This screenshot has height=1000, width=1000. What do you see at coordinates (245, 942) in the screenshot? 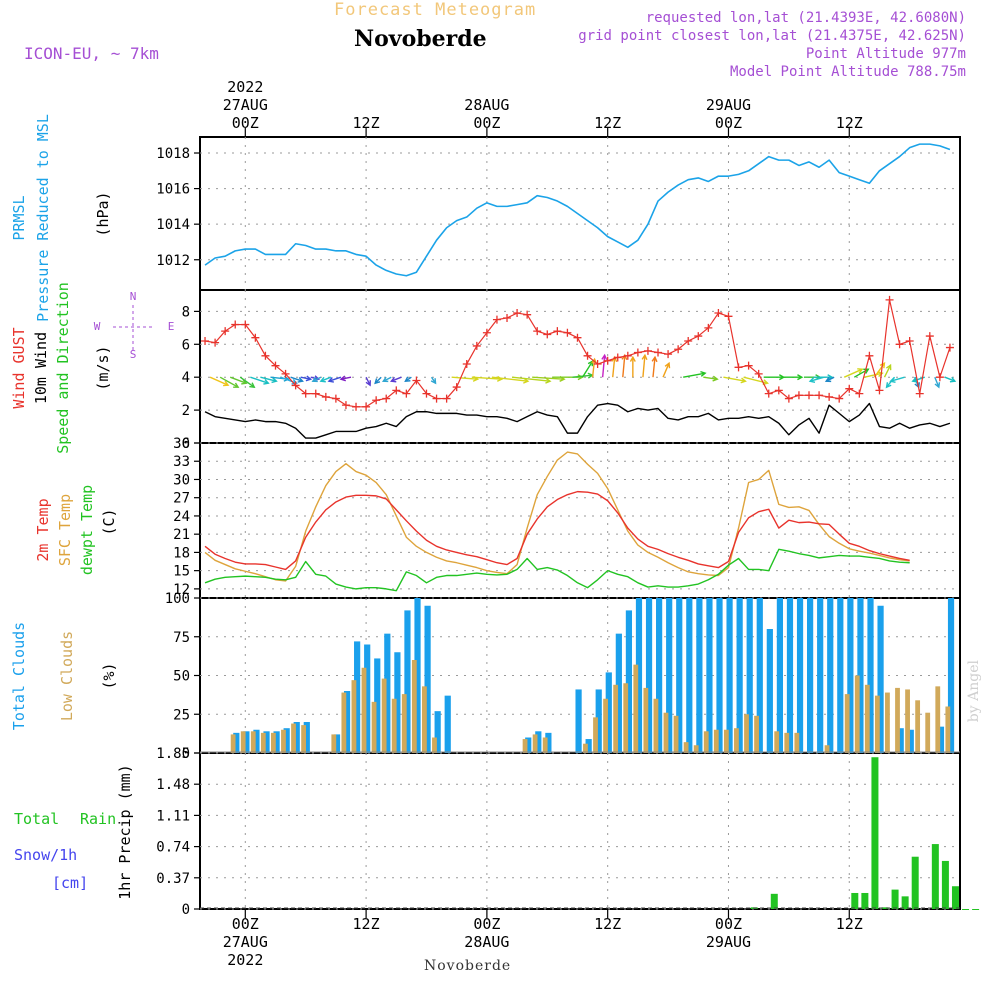
I see `xtick-date-bottom: 27AUG` at bounding box center [245, 942].